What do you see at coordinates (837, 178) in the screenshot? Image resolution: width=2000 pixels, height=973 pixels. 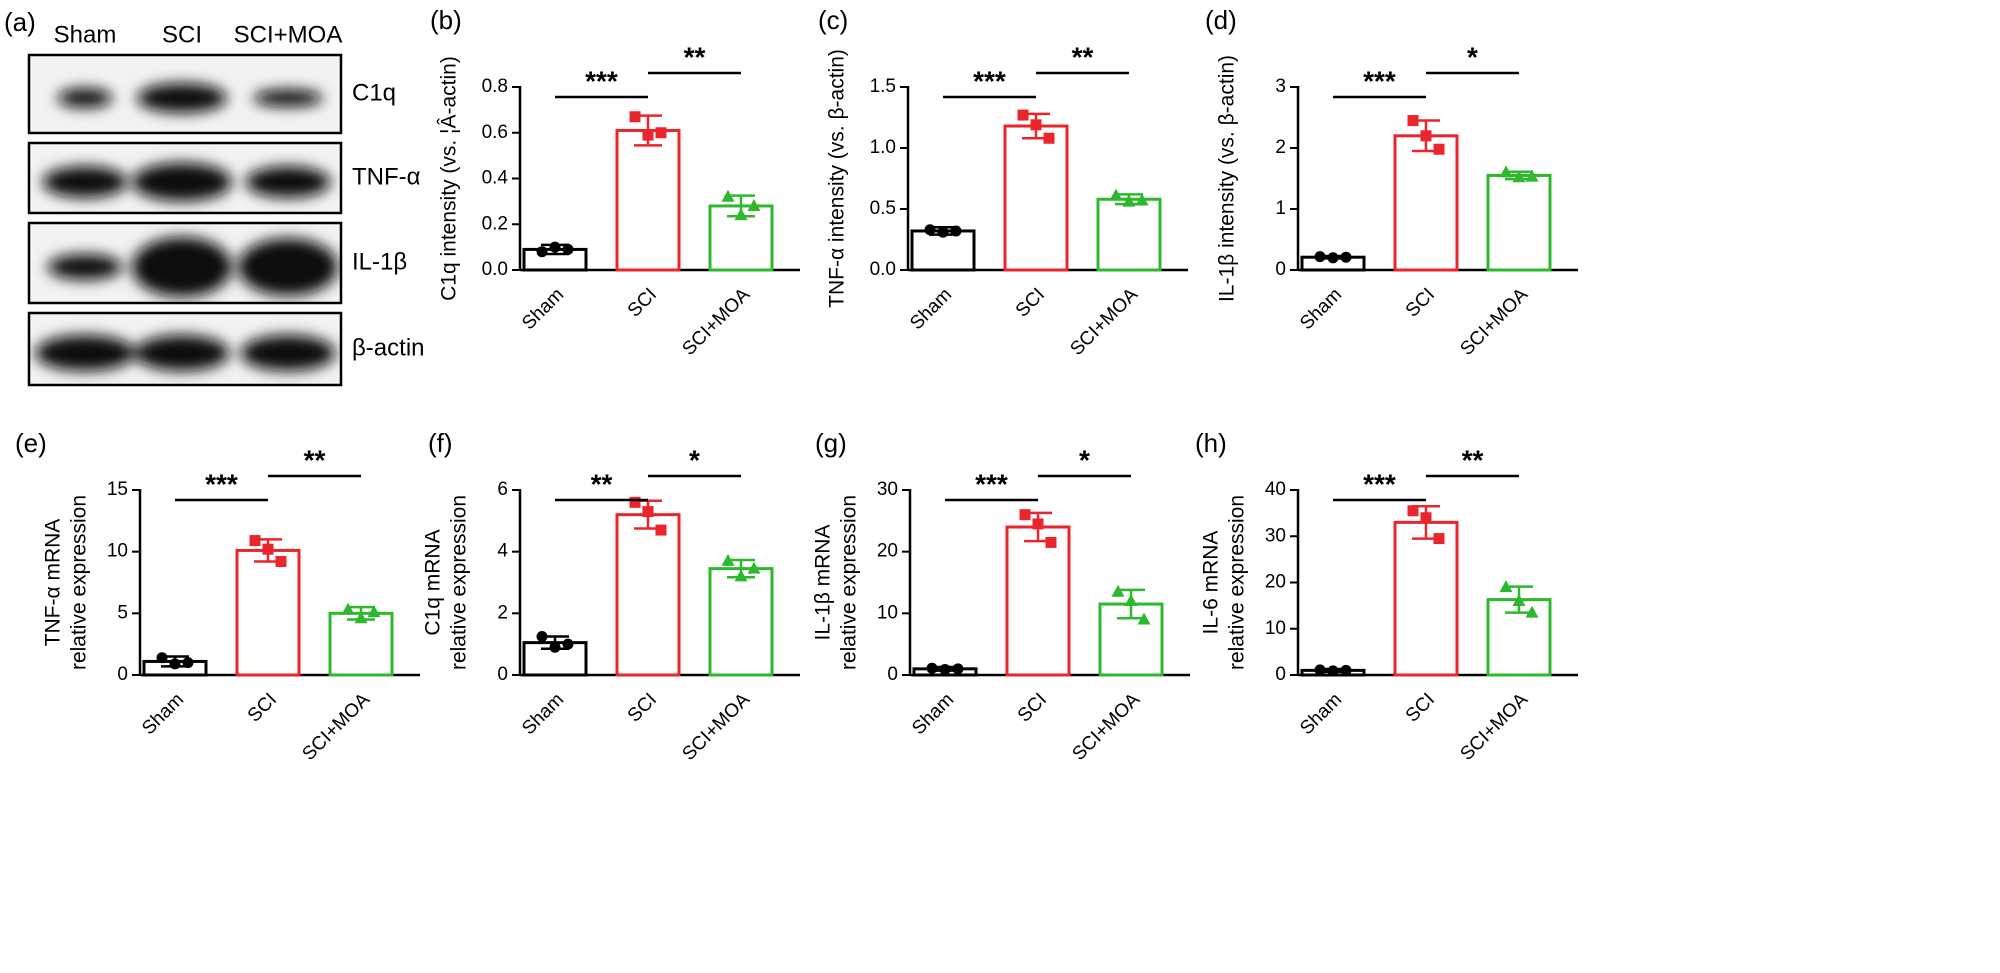 I see `y-axis-label: TNF-α intensity (vs. β-actin)` at bounding box center [837, 178].